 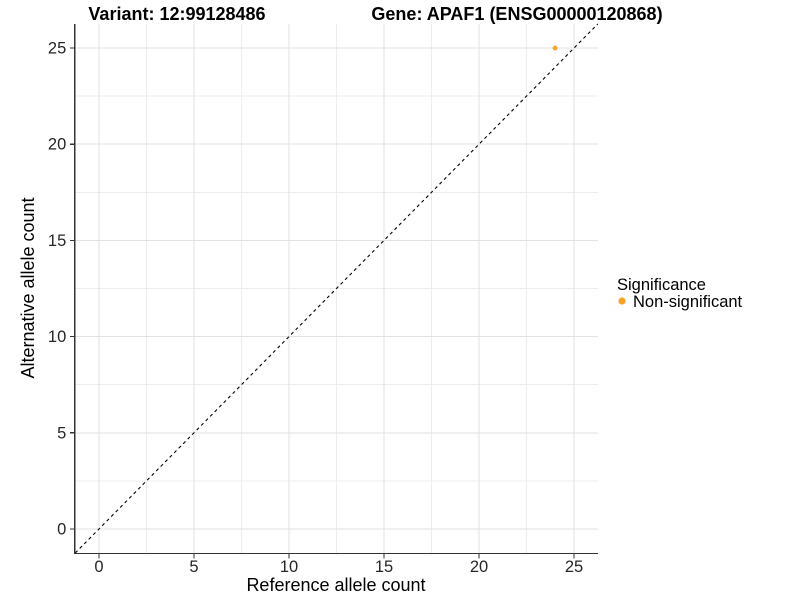 What do you see at coordinates (335, 585) in the screenshot?
I see `x-axis-title: Reference allele count` at bounding box center [335, 585].